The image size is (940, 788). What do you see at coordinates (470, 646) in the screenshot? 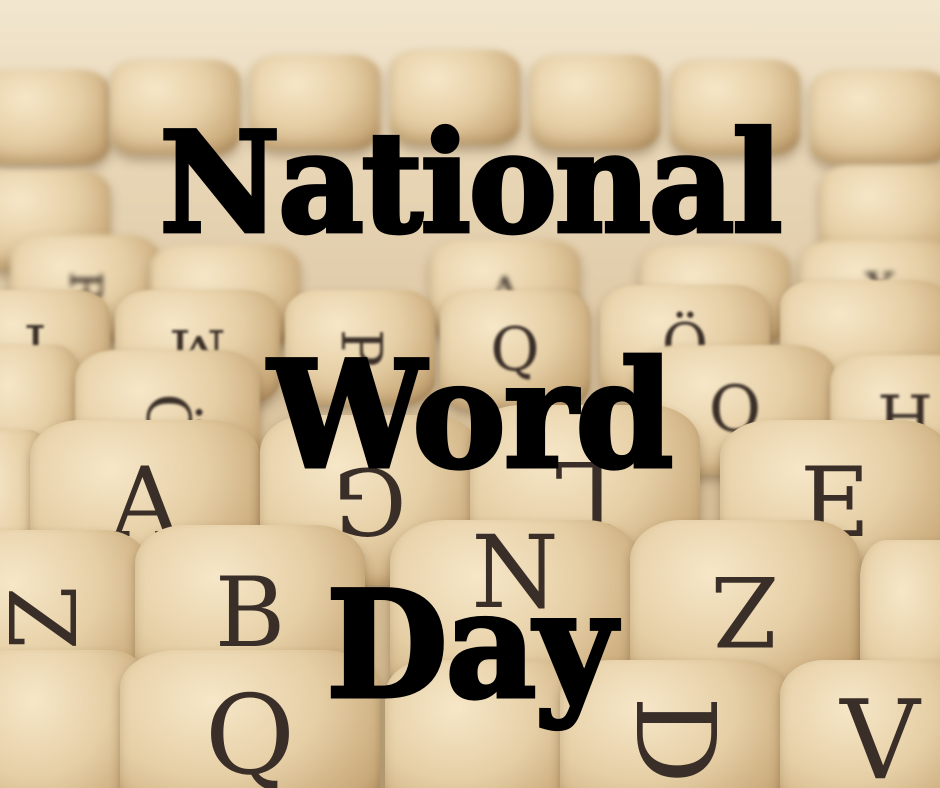
I see `headline-line-day: Day` at bounding box center [470, 646].